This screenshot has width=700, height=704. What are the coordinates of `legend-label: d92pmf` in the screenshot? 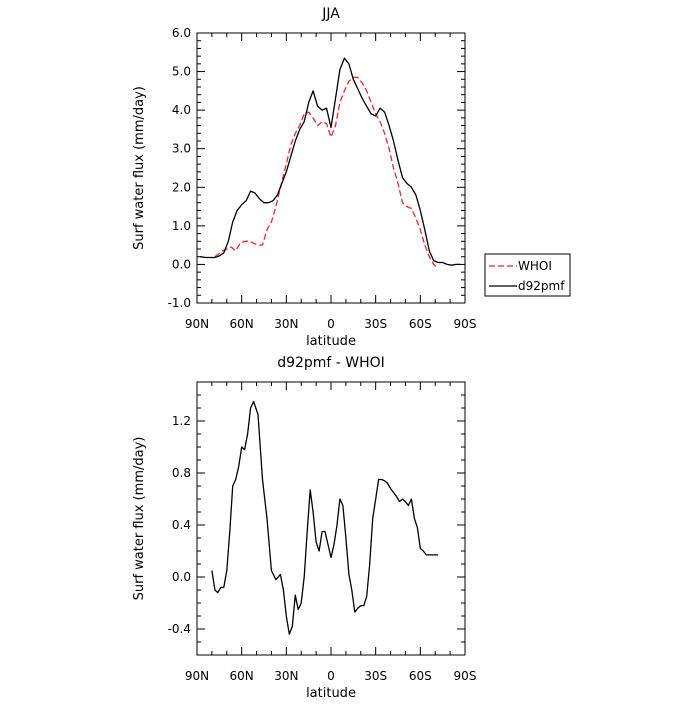 It's located at (541, 286).